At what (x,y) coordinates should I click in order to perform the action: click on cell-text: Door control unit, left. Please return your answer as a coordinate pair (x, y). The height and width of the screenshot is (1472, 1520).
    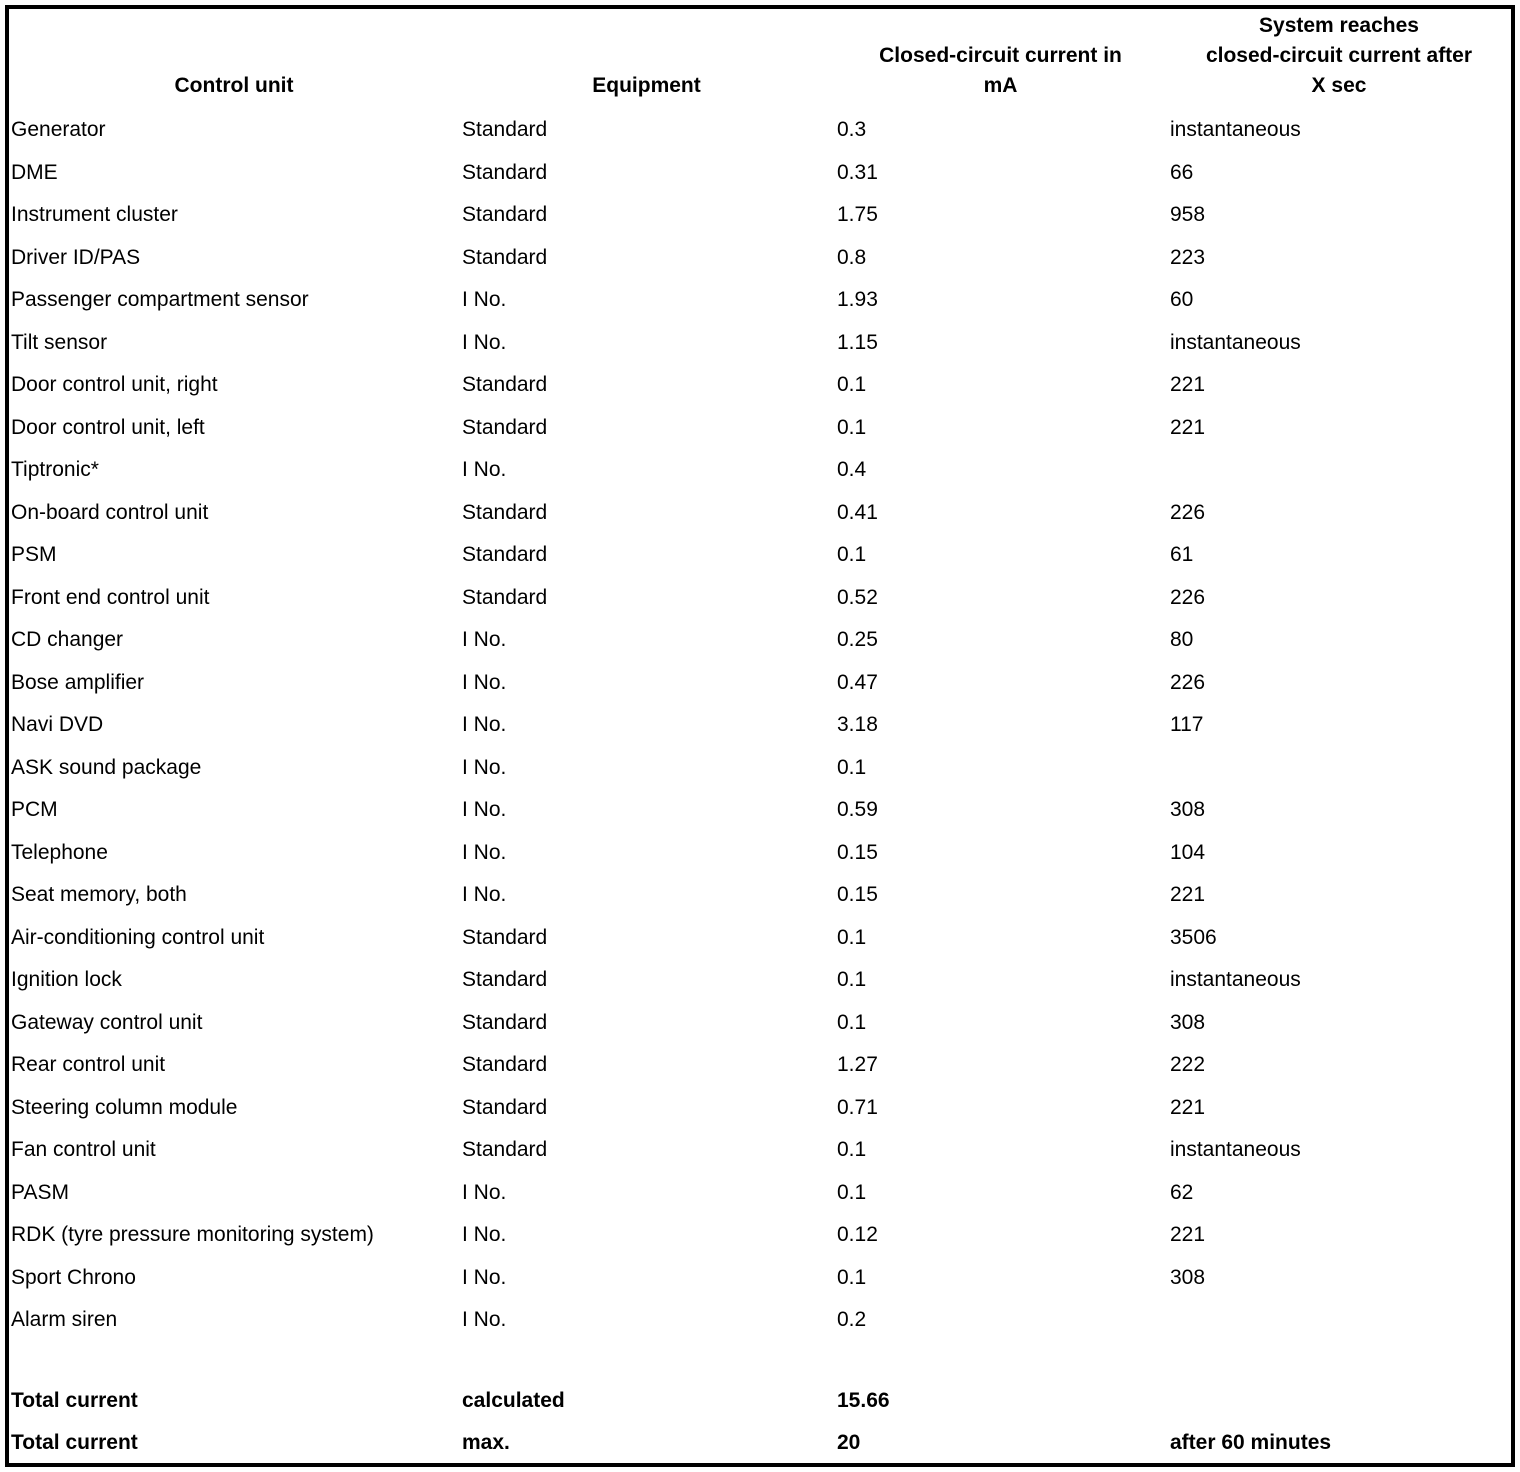
    Looking at the image, I should click on (108, 427).